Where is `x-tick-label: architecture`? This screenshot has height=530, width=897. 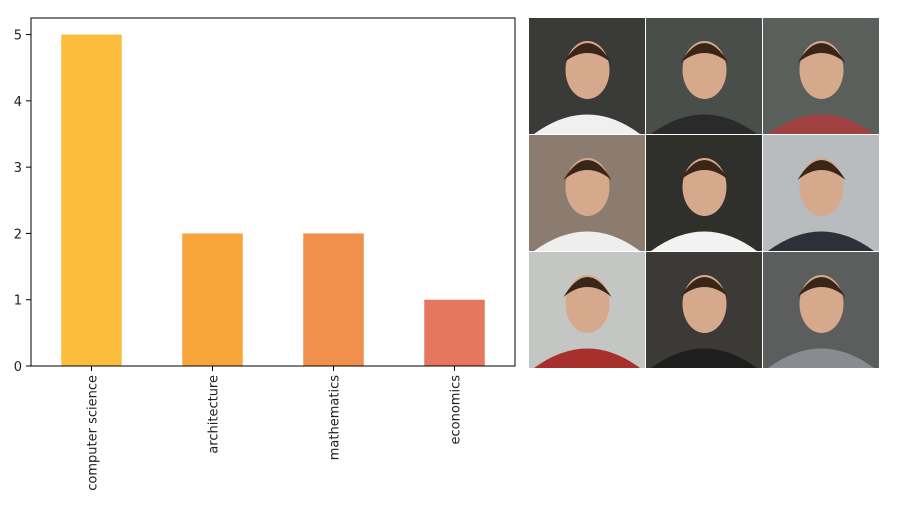
x-tick-label: architecture is located at coordinates (214, 414).